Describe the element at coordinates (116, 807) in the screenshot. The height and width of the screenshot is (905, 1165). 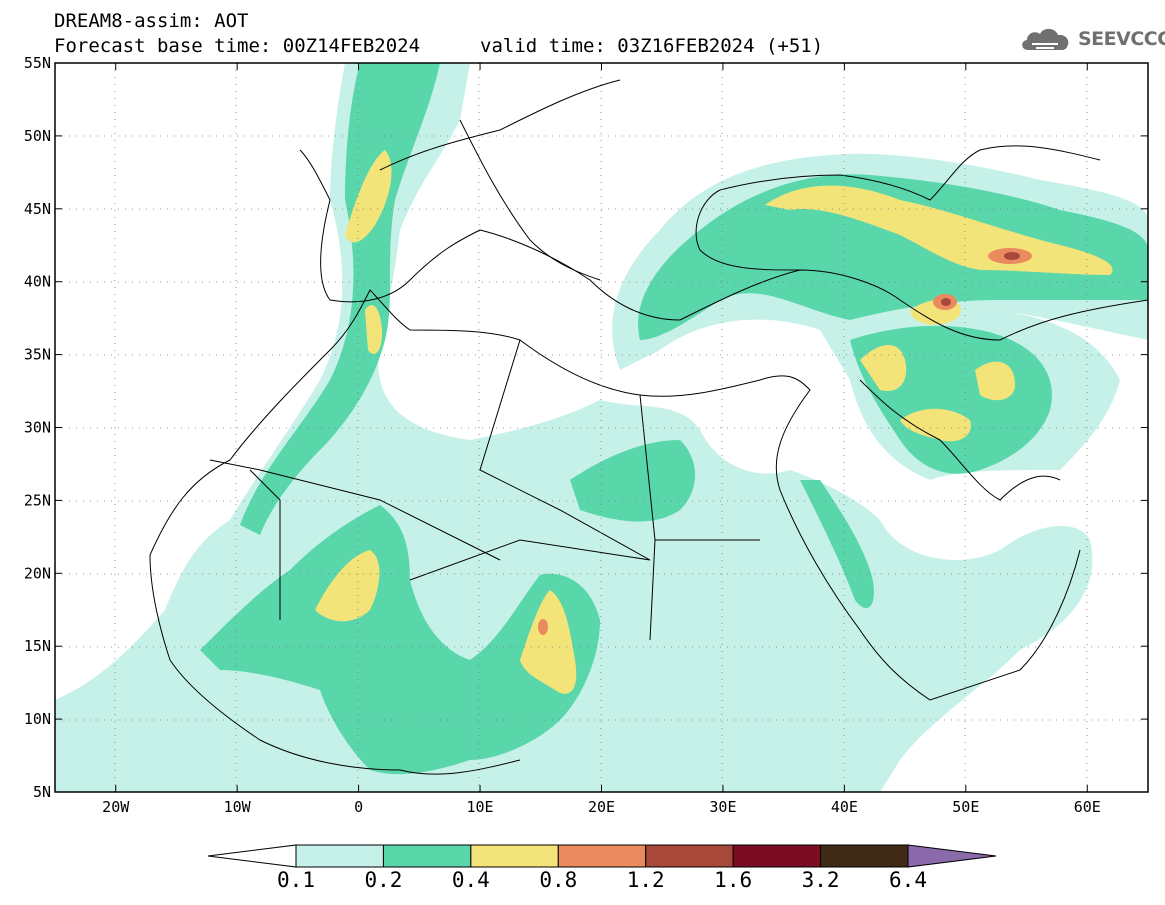
I see `lon-tick-label: 20W` at that location.